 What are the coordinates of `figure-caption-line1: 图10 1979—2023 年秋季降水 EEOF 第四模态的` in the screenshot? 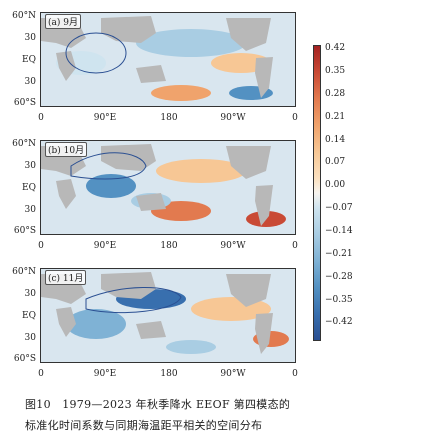 It's located at (158, 404).